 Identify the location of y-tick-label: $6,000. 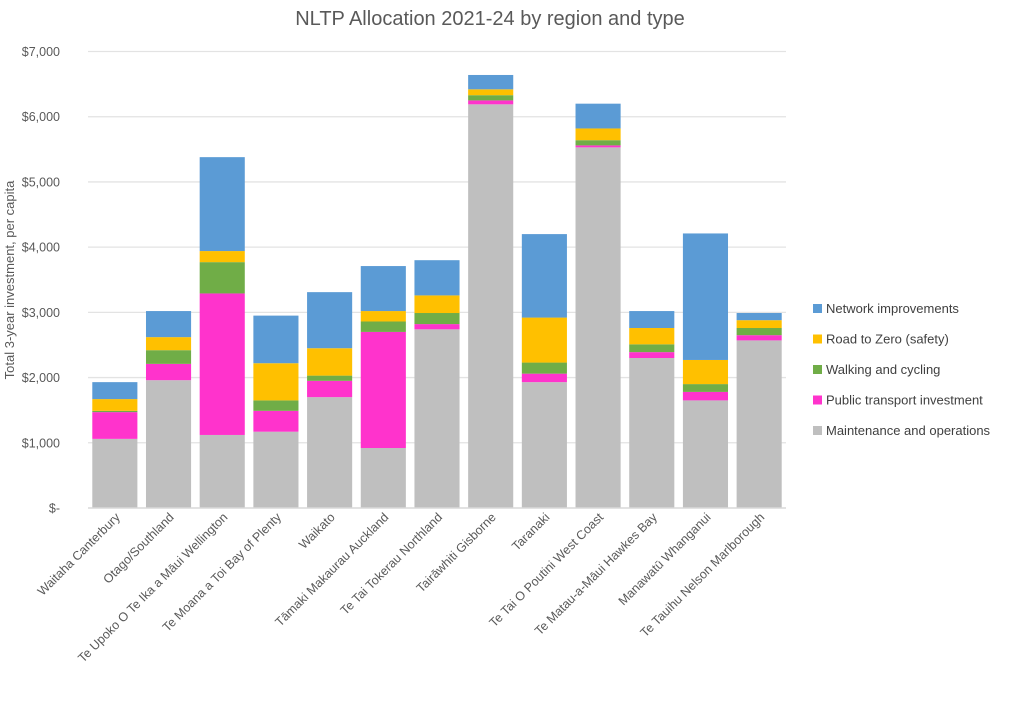
(41, 117).